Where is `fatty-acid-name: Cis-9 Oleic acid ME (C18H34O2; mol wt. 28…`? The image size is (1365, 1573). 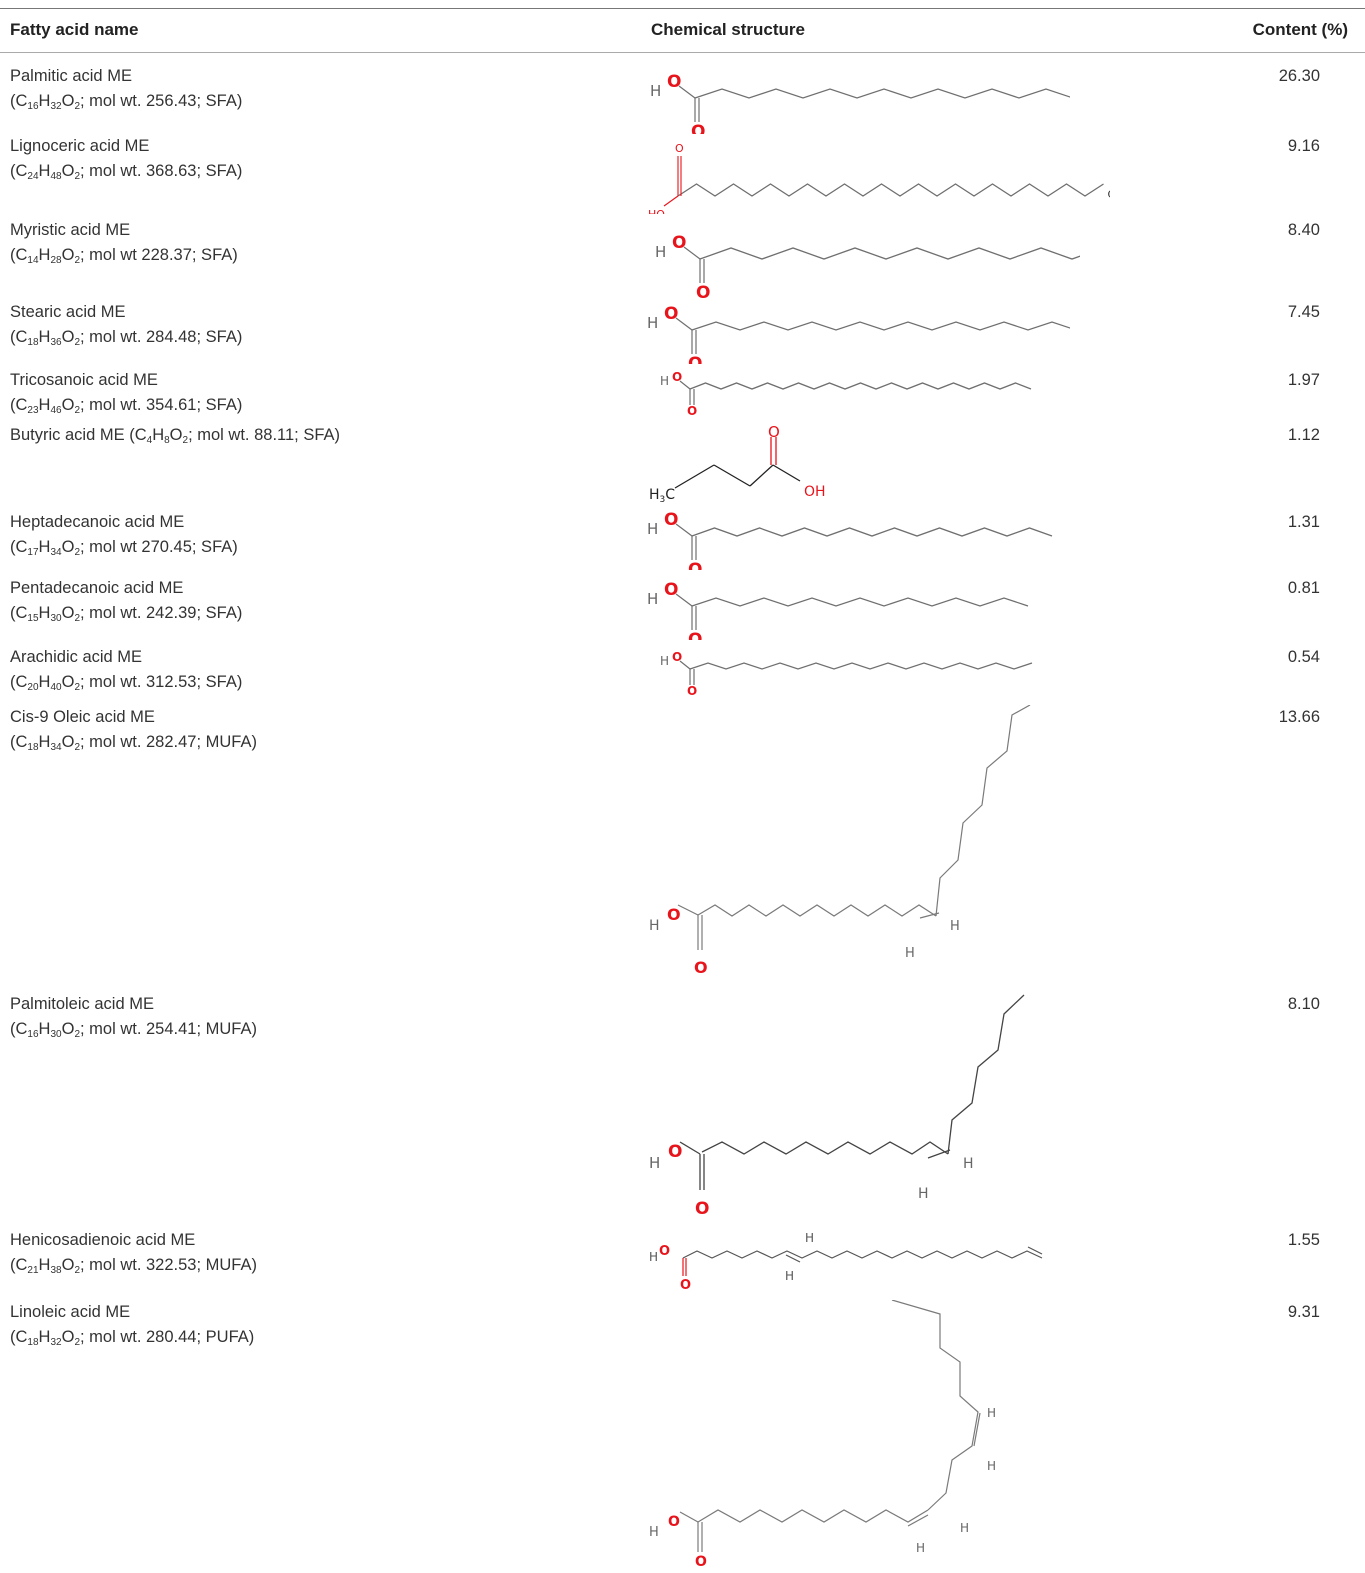 fatty-acid-name: Cis-9 Oleic acid ME (C18H34O2; mol wt. 28… is located at coordinates (133, 730).